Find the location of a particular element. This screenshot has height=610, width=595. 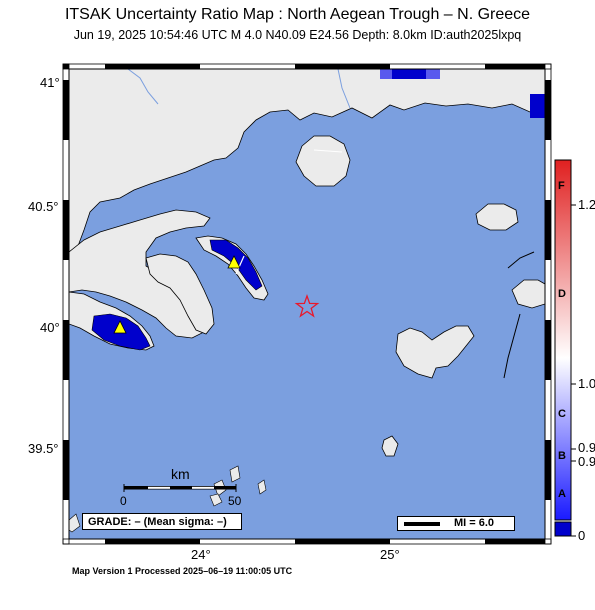

colorbar is located at coordinates (565, 348).